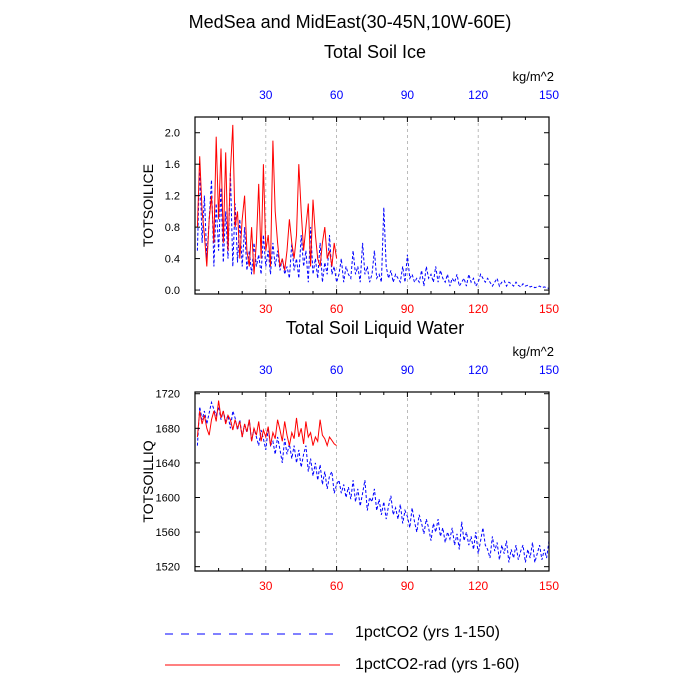  Describe the element at coordinates (375, 328) in the screenshot. I see `panel2-title: Total Soil Liquid Water` at that location.